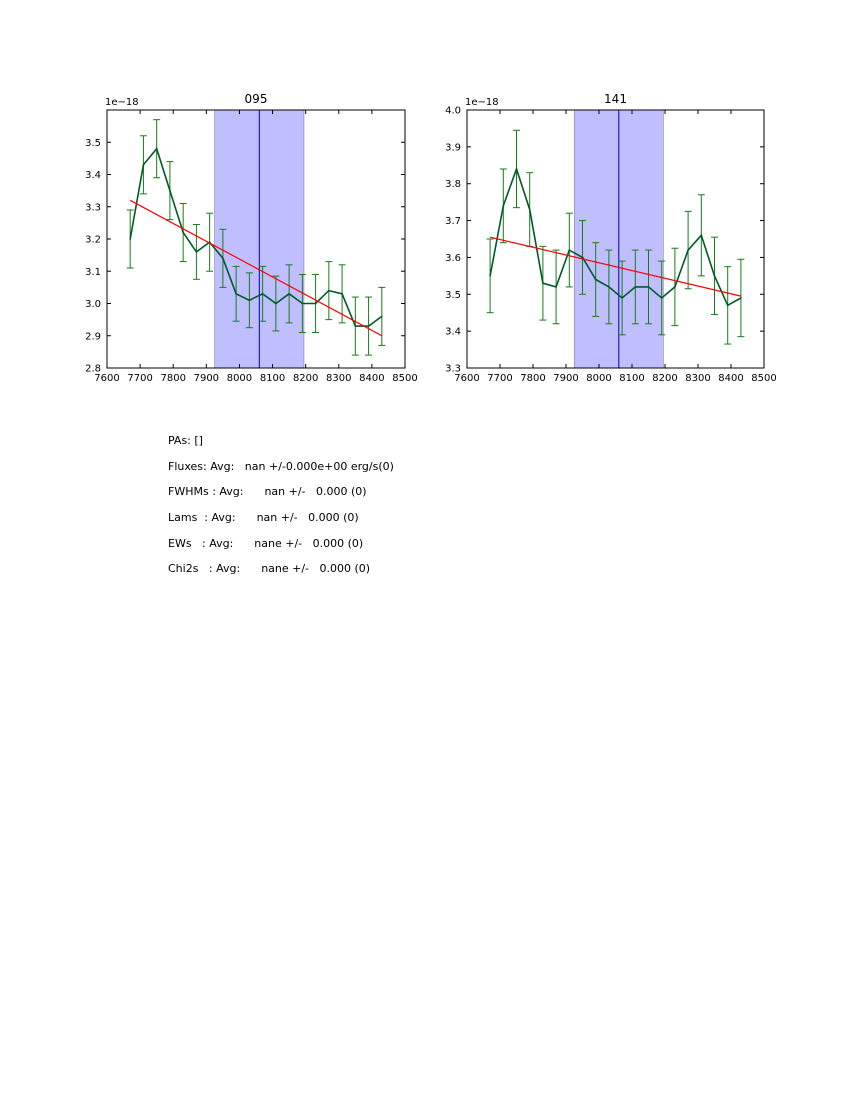  What do you see at coordinates (453, 147) in the screenshot?
I see `y-tick-label: 3.9` at bounding box center [453, 147].